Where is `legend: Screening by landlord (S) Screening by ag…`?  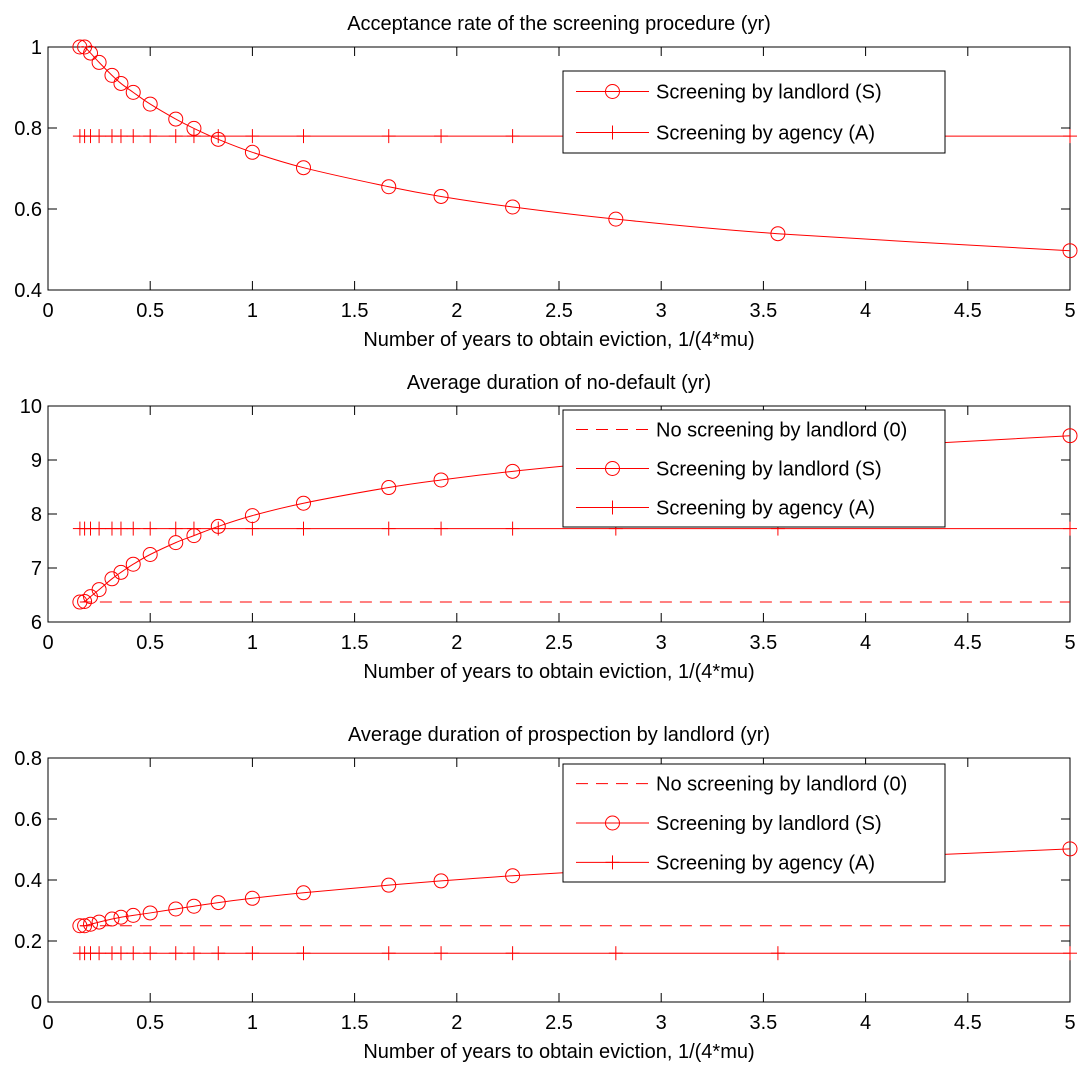 legend: Screening by landlord (S) Screening by ag… is located at coordinates (754, 112).